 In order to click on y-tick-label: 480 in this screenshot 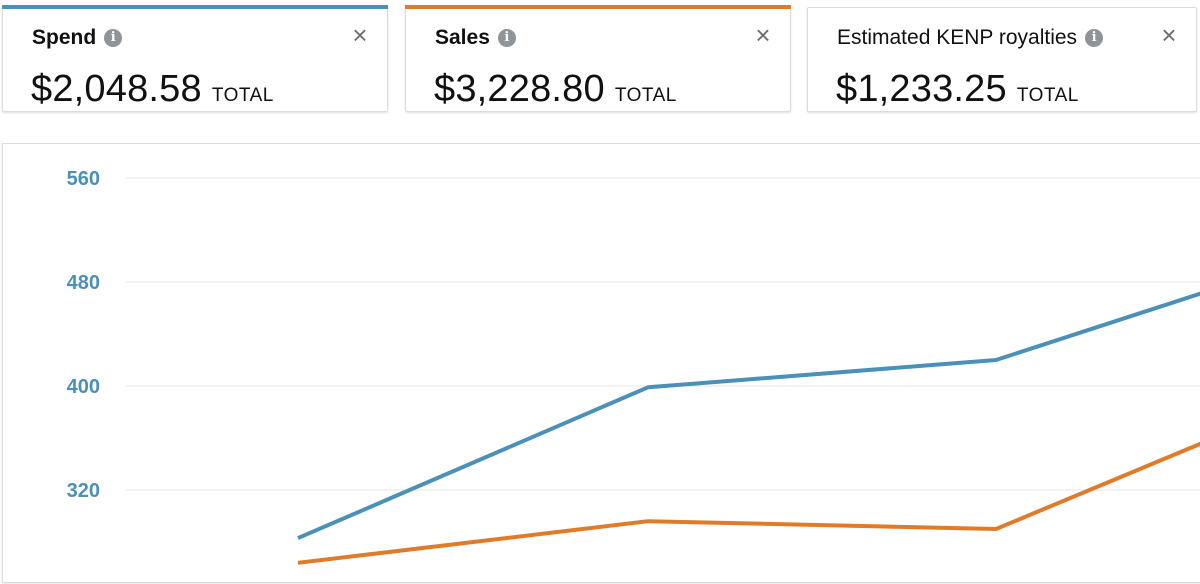, I will do `click(83, 283)`.